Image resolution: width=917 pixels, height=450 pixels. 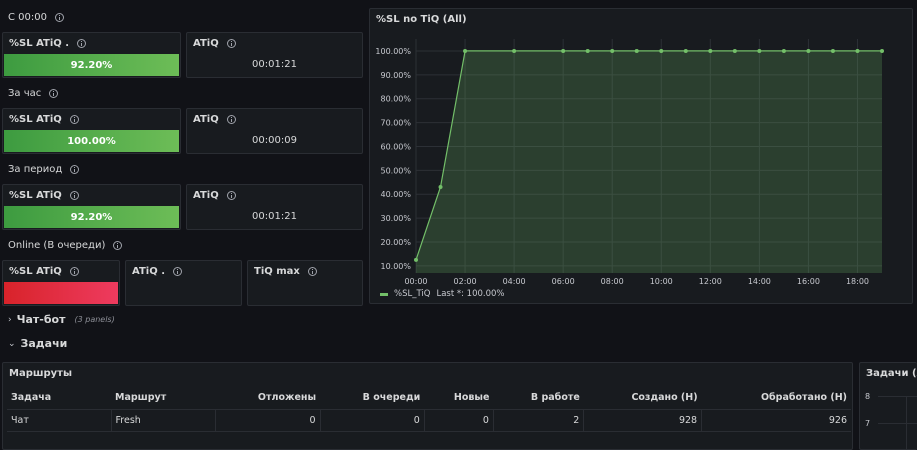 What do you see at coordinates (41, 319) in the screenshot?
I see `row-label: Чат-бот` at bounding box center [41, 319].